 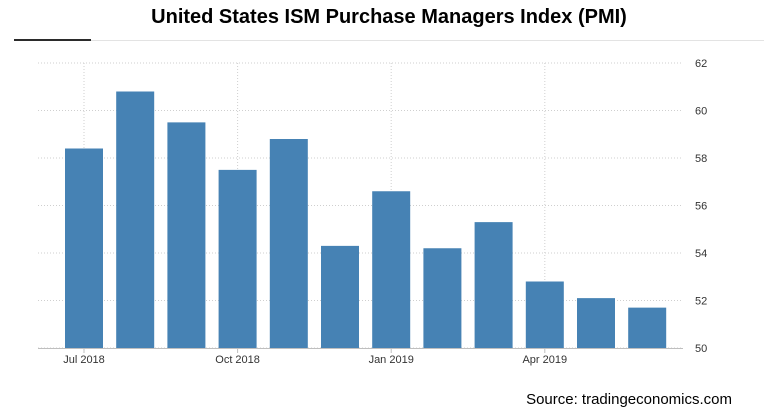 What do you see at coordinates (629, 399) in the screenshot?
I see `source-label: Source: tradingeconomics.com` at bounding box center [629, 399].